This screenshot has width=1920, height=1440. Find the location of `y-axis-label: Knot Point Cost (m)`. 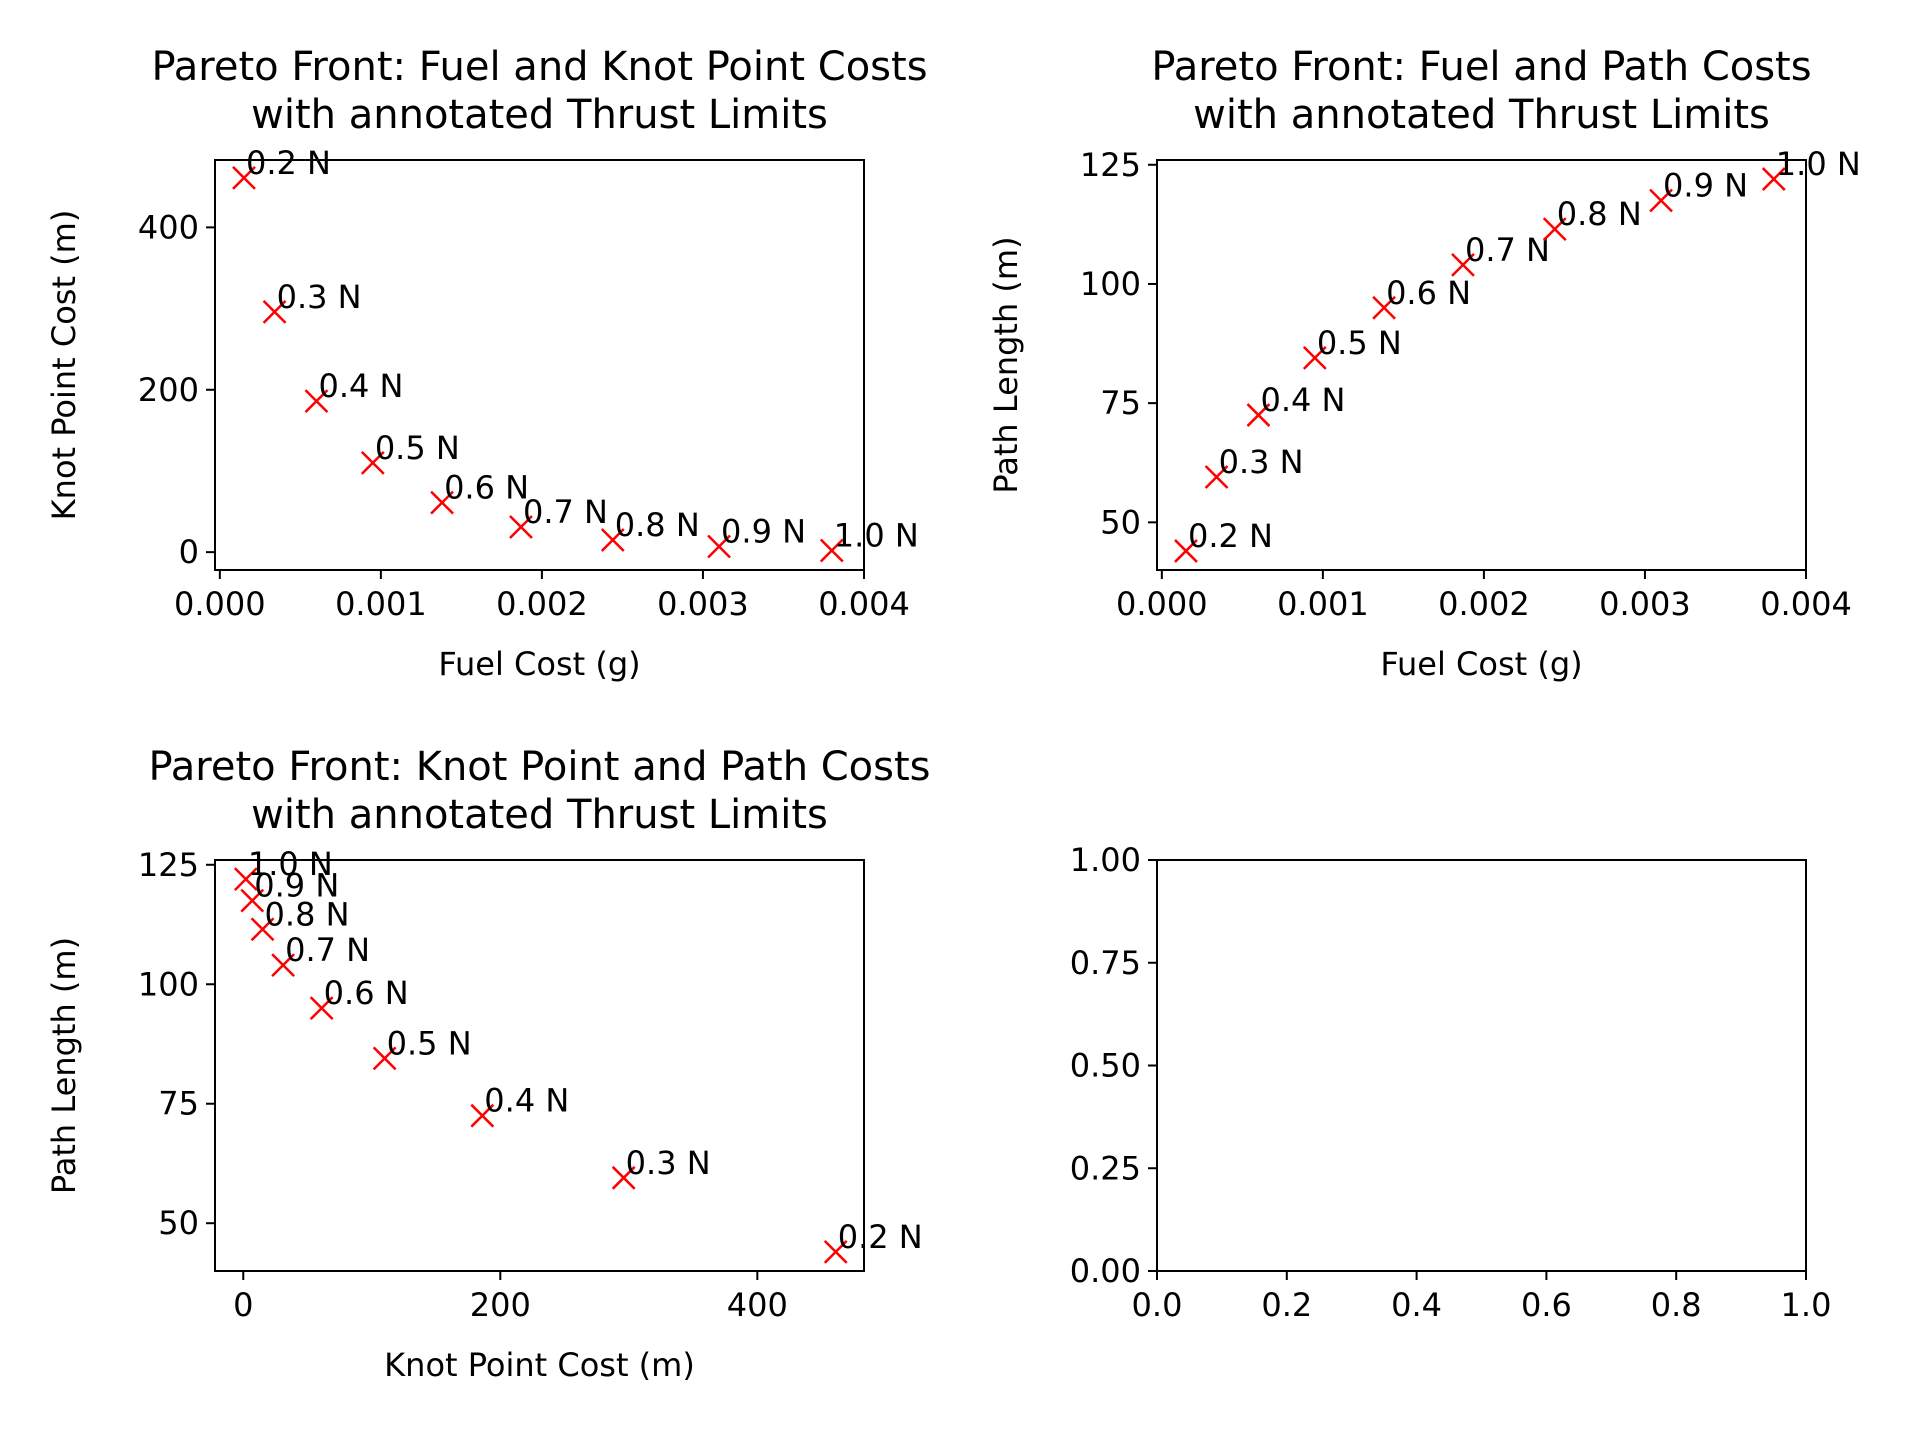

y-axis-label: Knot Point Cost (m) is located at coordinates (64, 365).